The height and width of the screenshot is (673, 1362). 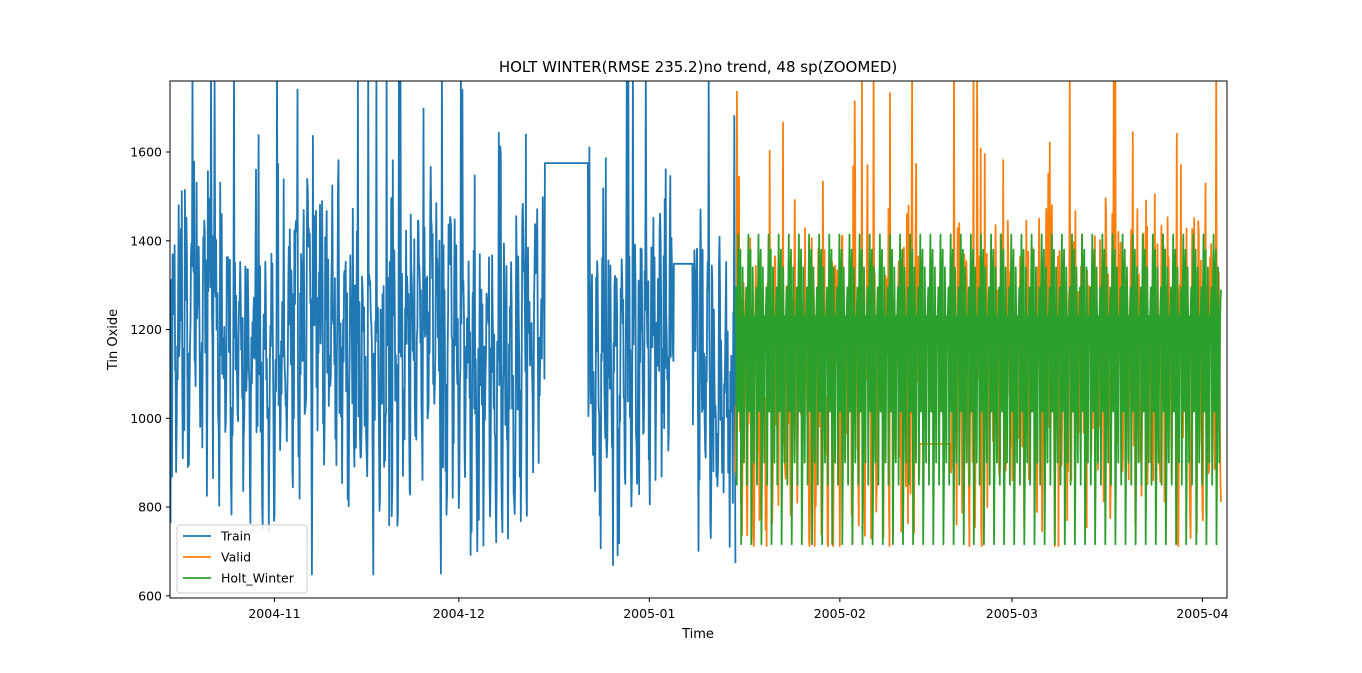 What do you see at coordinates (150, 507) in the screenshot?
I see `y-tick-label: 800` at bounding box center [150, 507].